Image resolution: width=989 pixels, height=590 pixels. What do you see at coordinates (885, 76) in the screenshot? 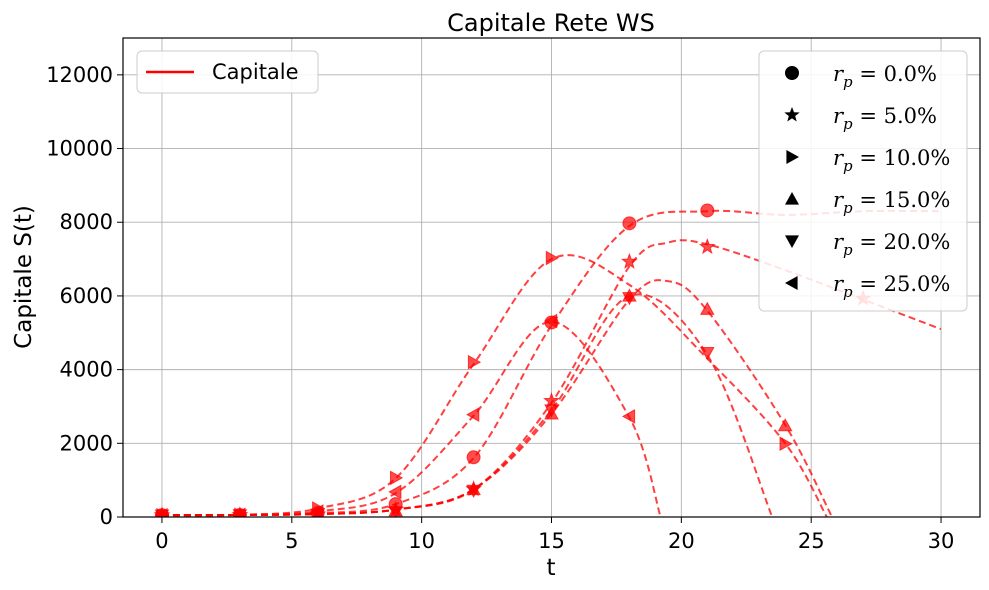
I see `legend-entry-label: rp = 0.0%` at bounding box center [885, 76].